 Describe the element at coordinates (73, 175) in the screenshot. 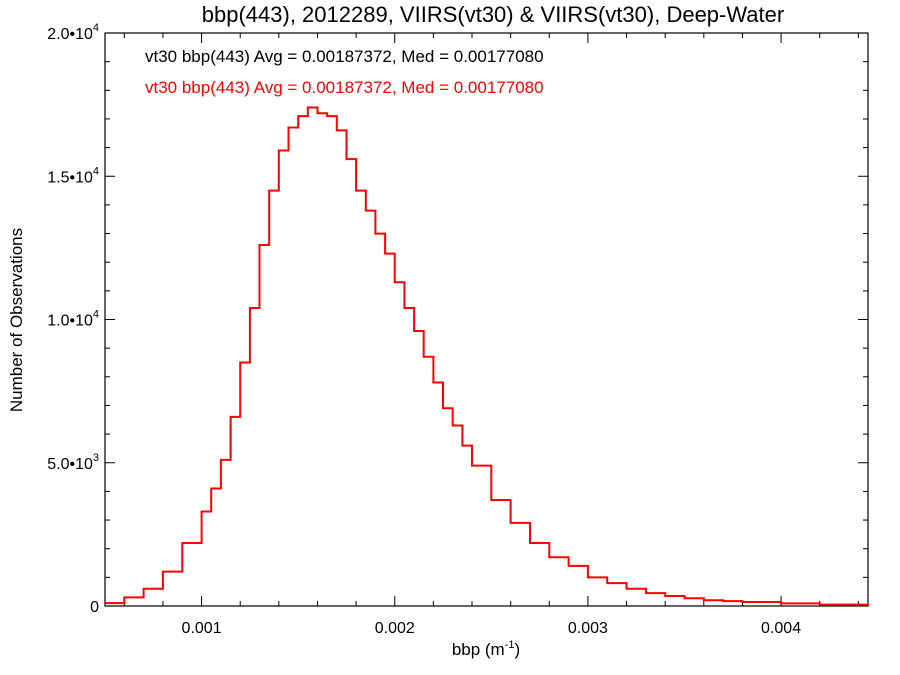

I see `y-tick-label: 1.5•104` at that location.